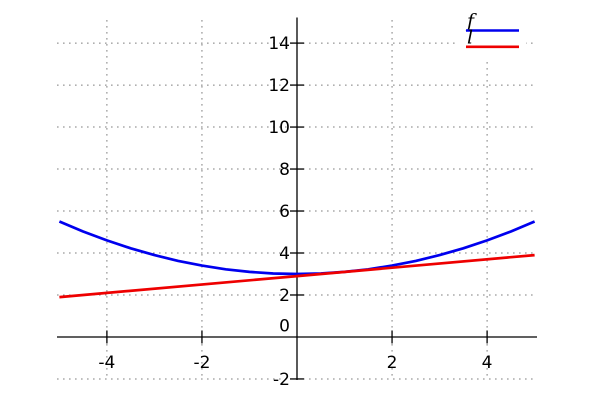  What do you see at coordinates (279, 86) in the screenshot?
I see `y-tick-label: 12` at bounding box center [279, 86].